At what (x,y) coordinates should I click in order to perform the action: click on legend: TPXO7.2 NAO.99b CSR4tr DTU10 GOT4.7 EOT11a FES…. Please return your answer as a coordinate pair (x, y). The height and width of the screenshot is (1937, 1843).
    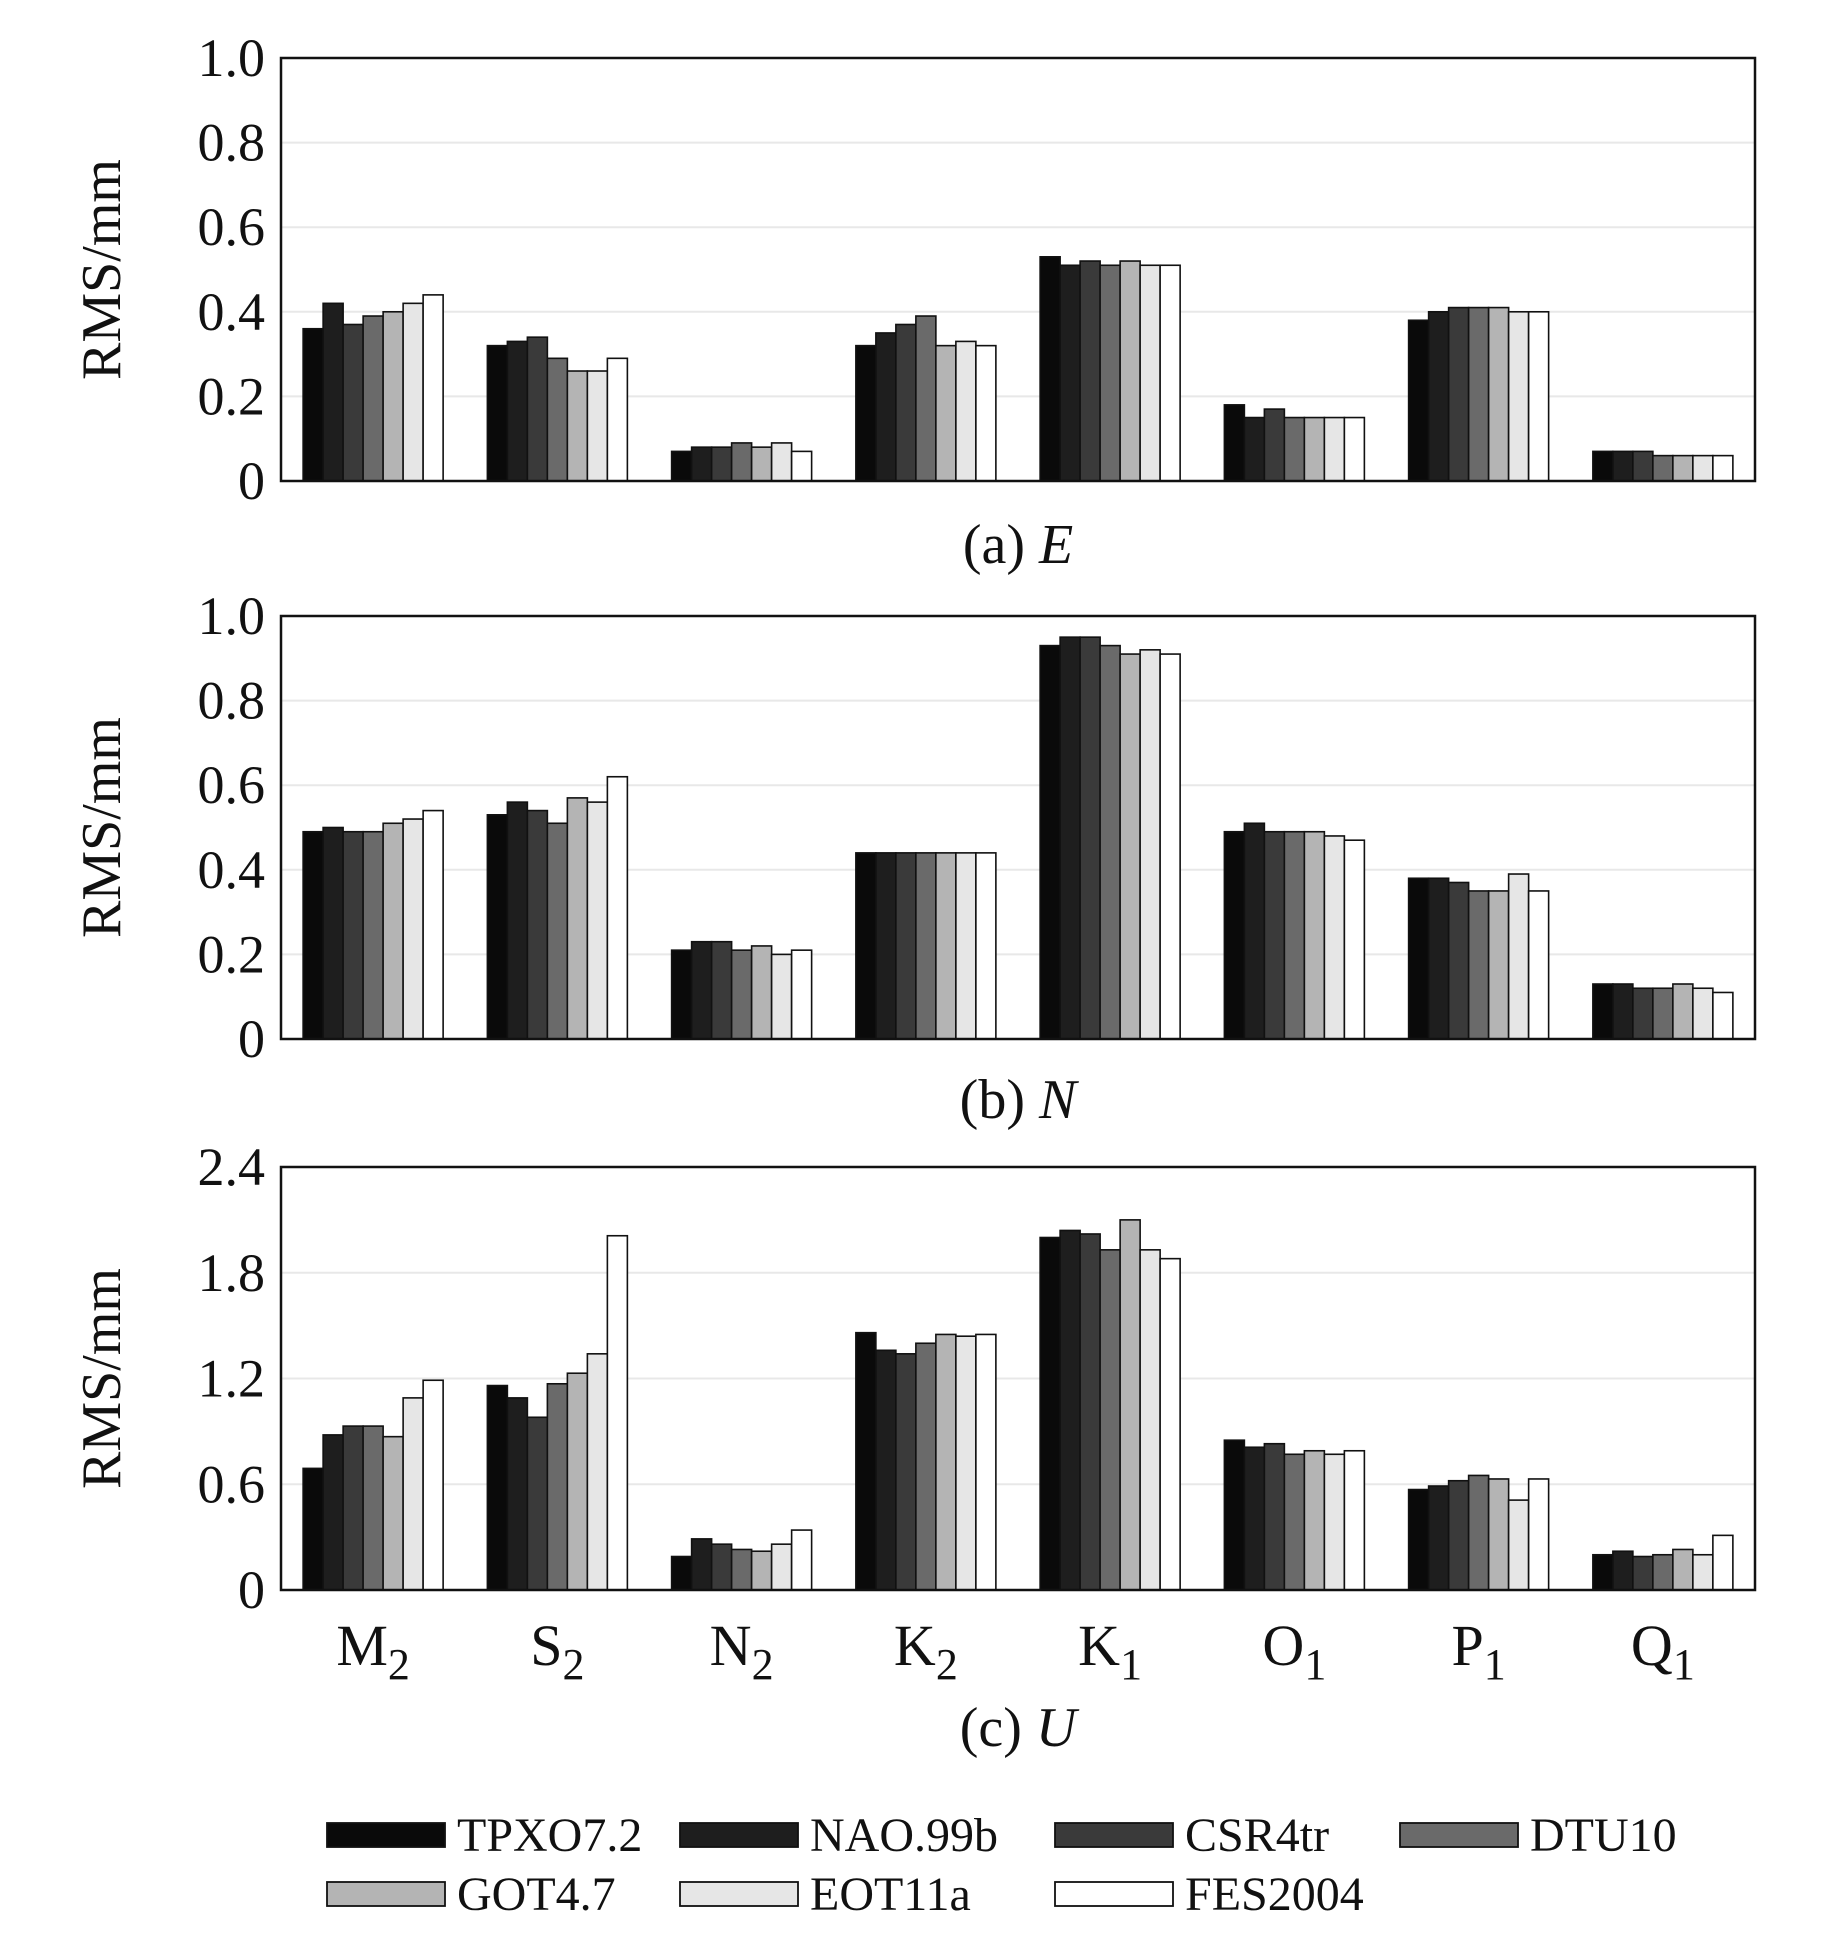
    Looking at the image, I should click on (1001, 1865).